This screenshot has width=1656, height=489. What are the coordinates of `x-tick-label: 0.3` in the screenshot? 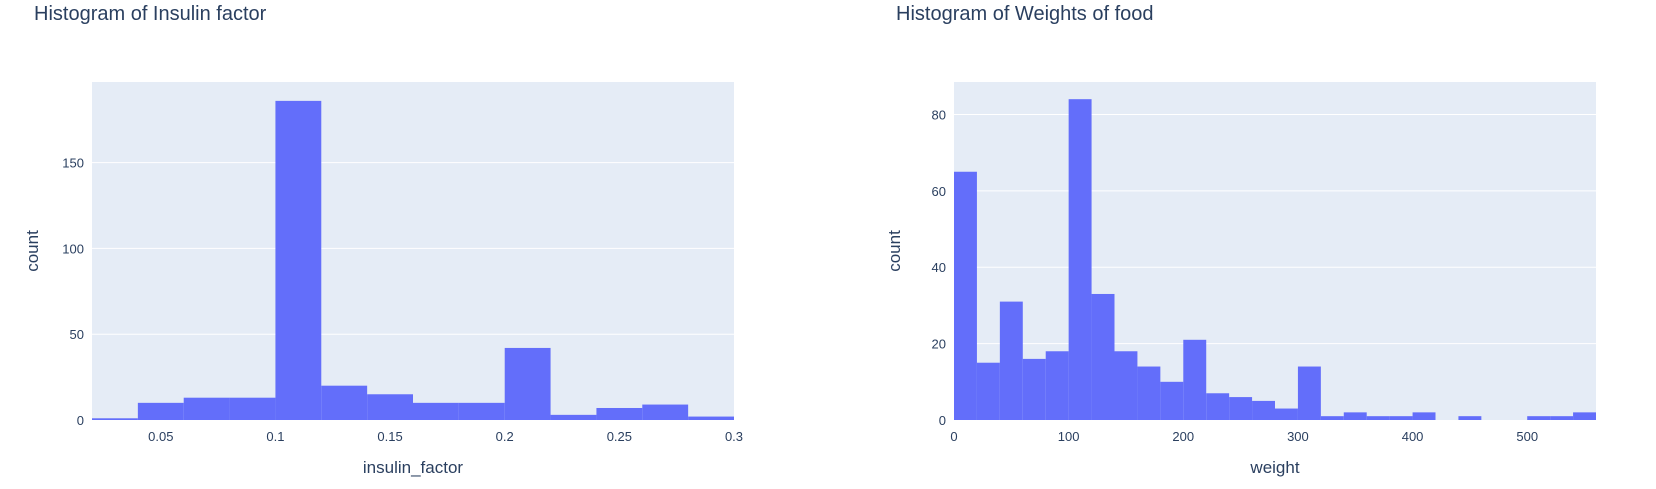 It's located at (734, 436).